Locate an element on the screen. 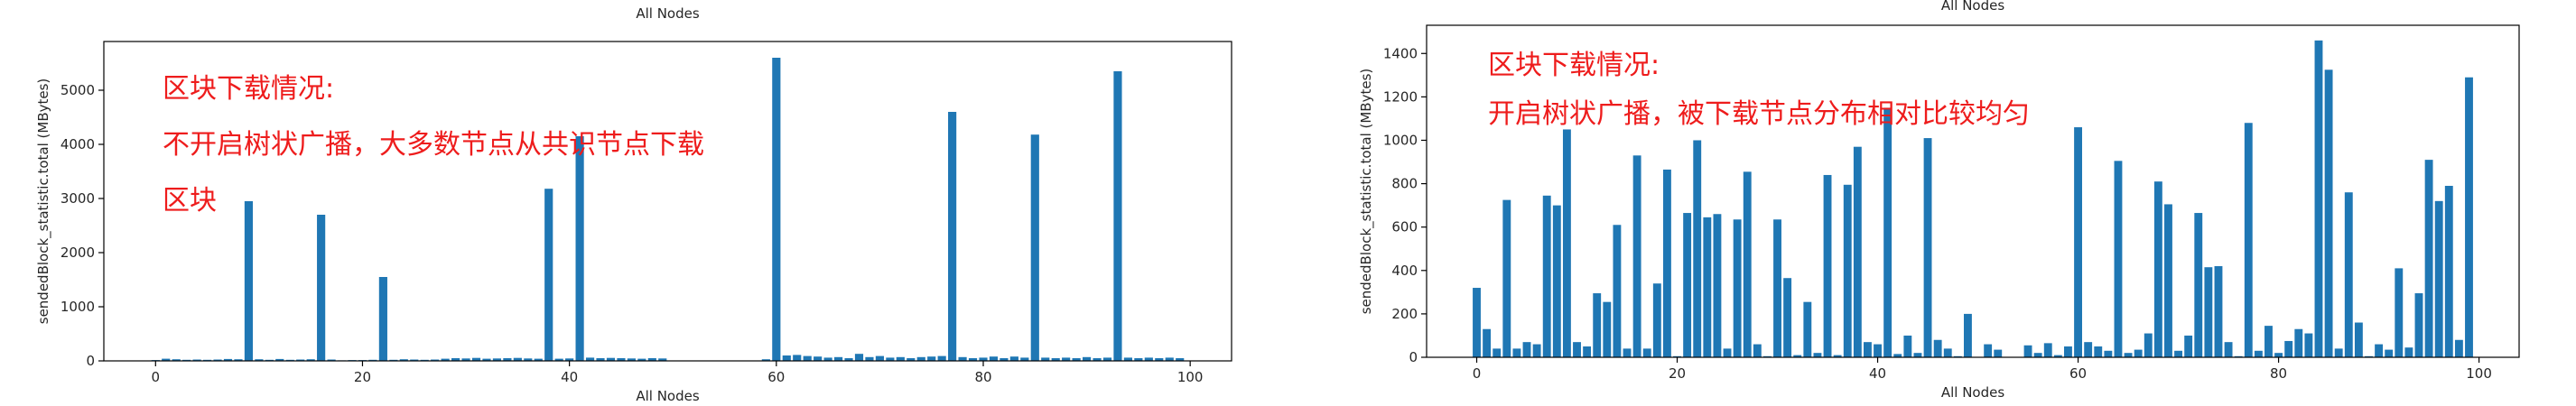 The width and height of the screenshot is (2576, 406). chart2-annotation-line: 区块下载情况: is located at coordinates (1574, 65).